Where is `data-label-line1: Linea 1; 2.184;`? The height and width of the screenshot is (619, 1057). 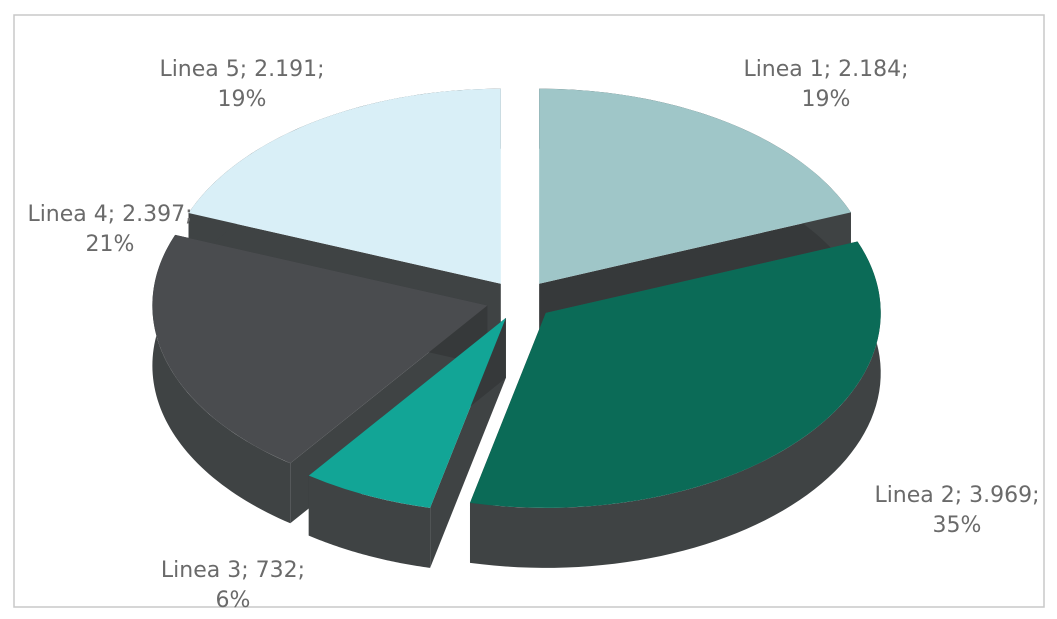 data-label-line1: Linea 1; 2.184; is located at coordinates (825, 69).